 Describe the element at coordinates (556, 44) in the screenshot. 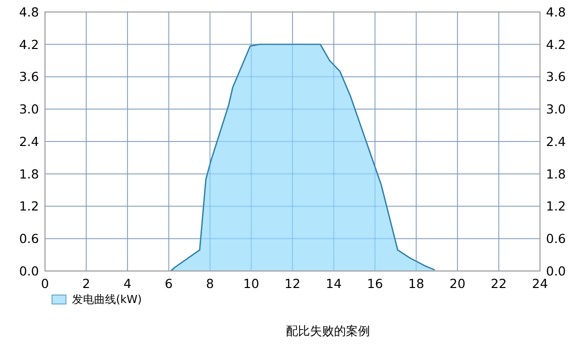

I see `y2-tick-label: 4.2` at that location.